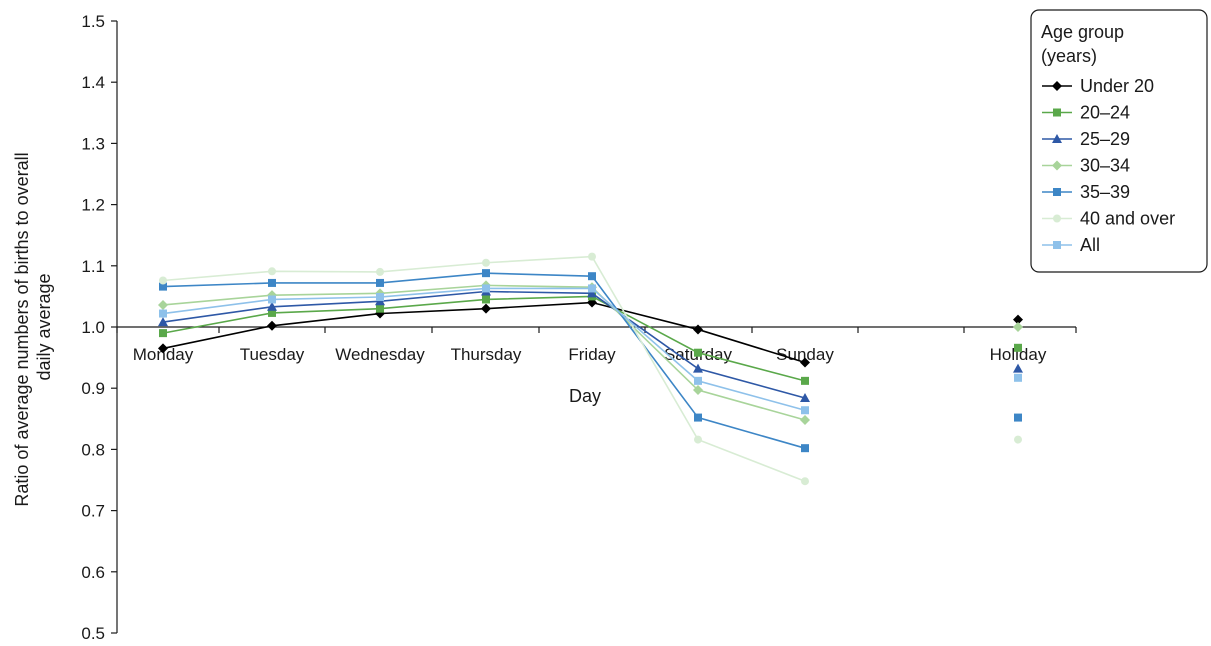  I want to click on legend-entry: 40 and over, so click(1108, 219).